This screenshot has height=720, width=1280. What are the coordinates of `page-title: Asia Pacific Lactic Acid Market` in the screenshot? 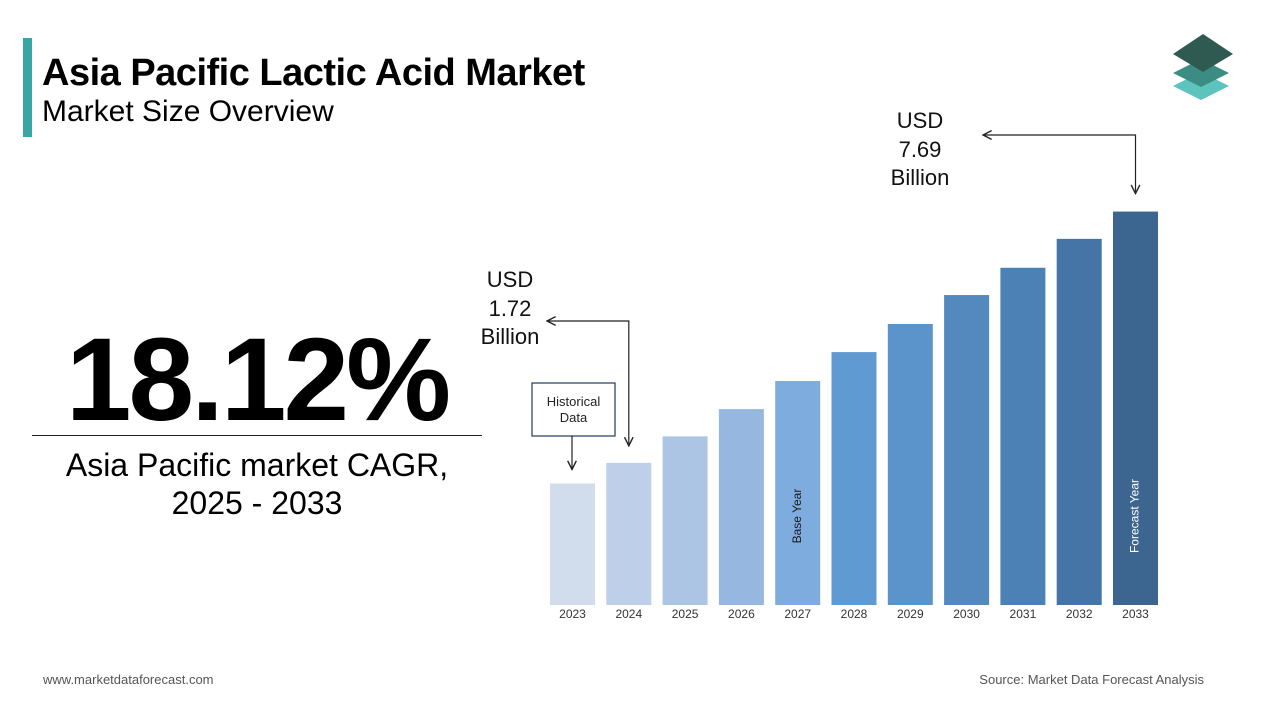 It's located at (313, 73).